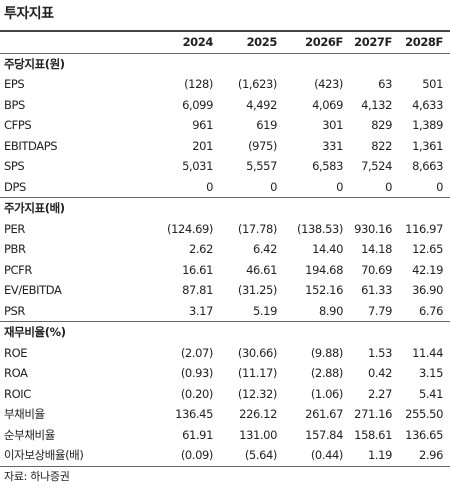 The image size is (450, 487). Describe the element at coordinates (225, 414) in the screenshot. I see `data-row: 부채비율 136.45 226.12 261.67 271.16 255.50` at that location.